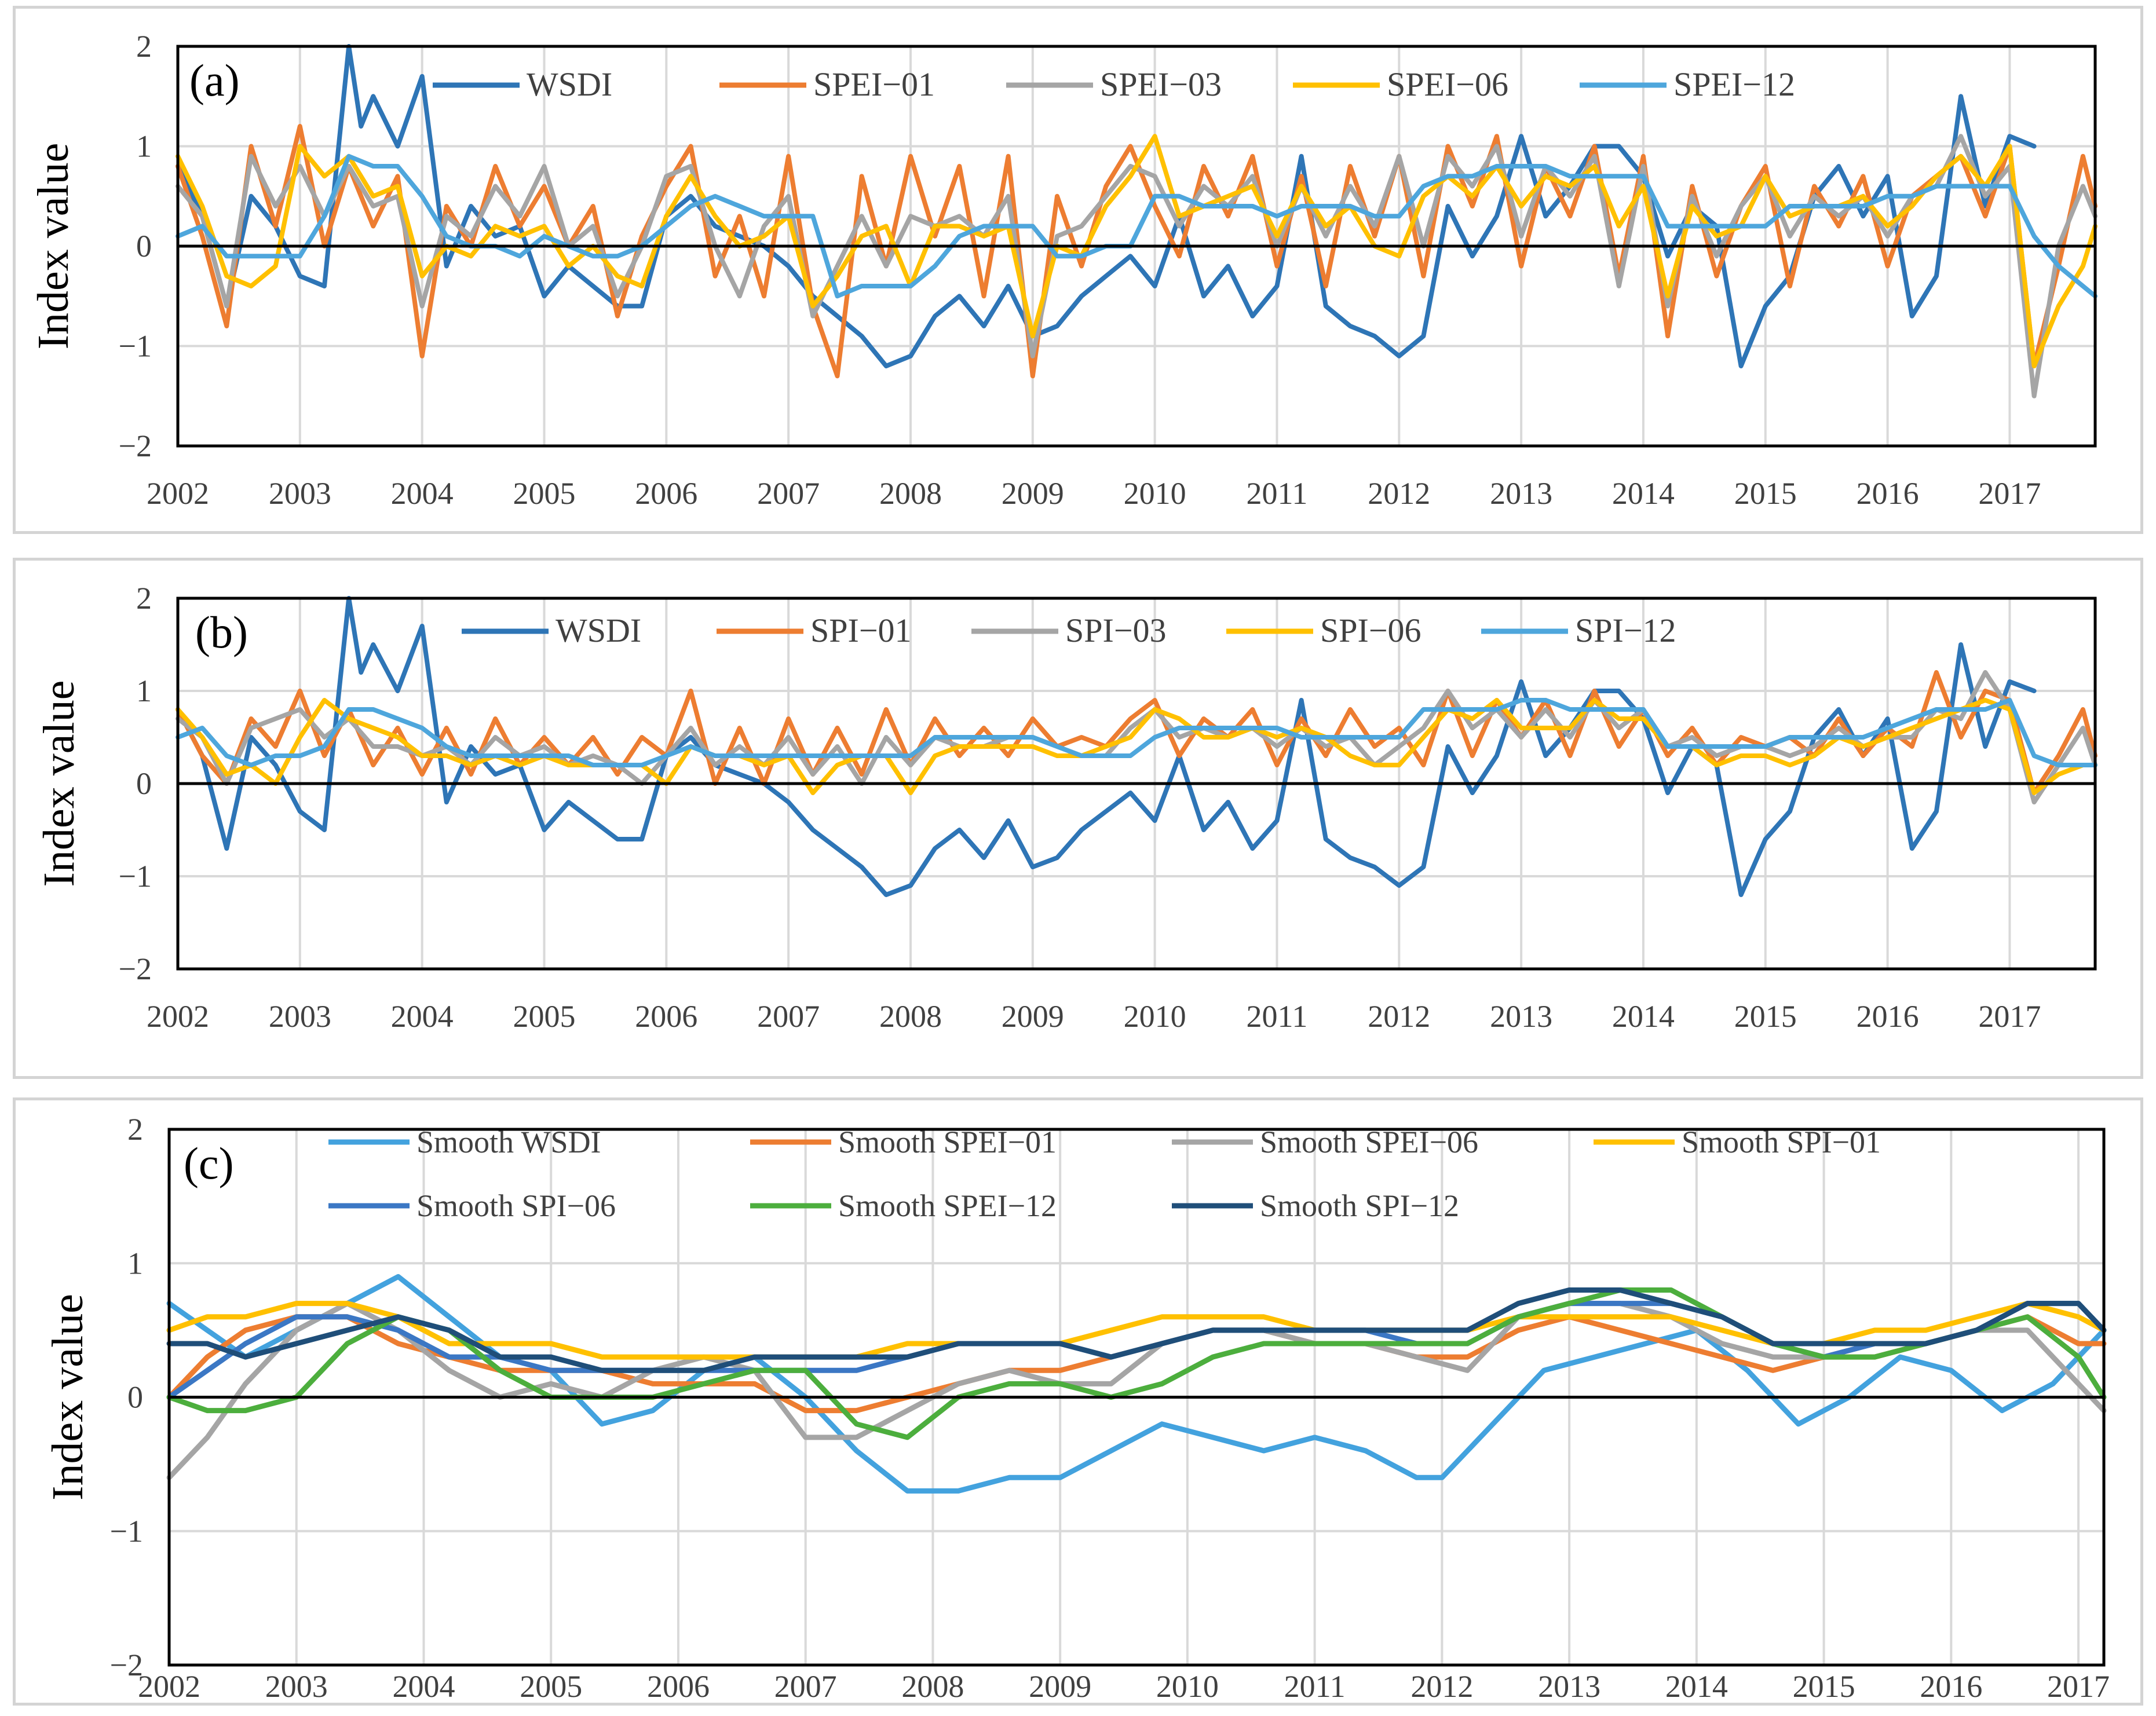  Describe the element at coordinates (214, 80) in the screenshot. I see `panel-label: (a)` at that location.